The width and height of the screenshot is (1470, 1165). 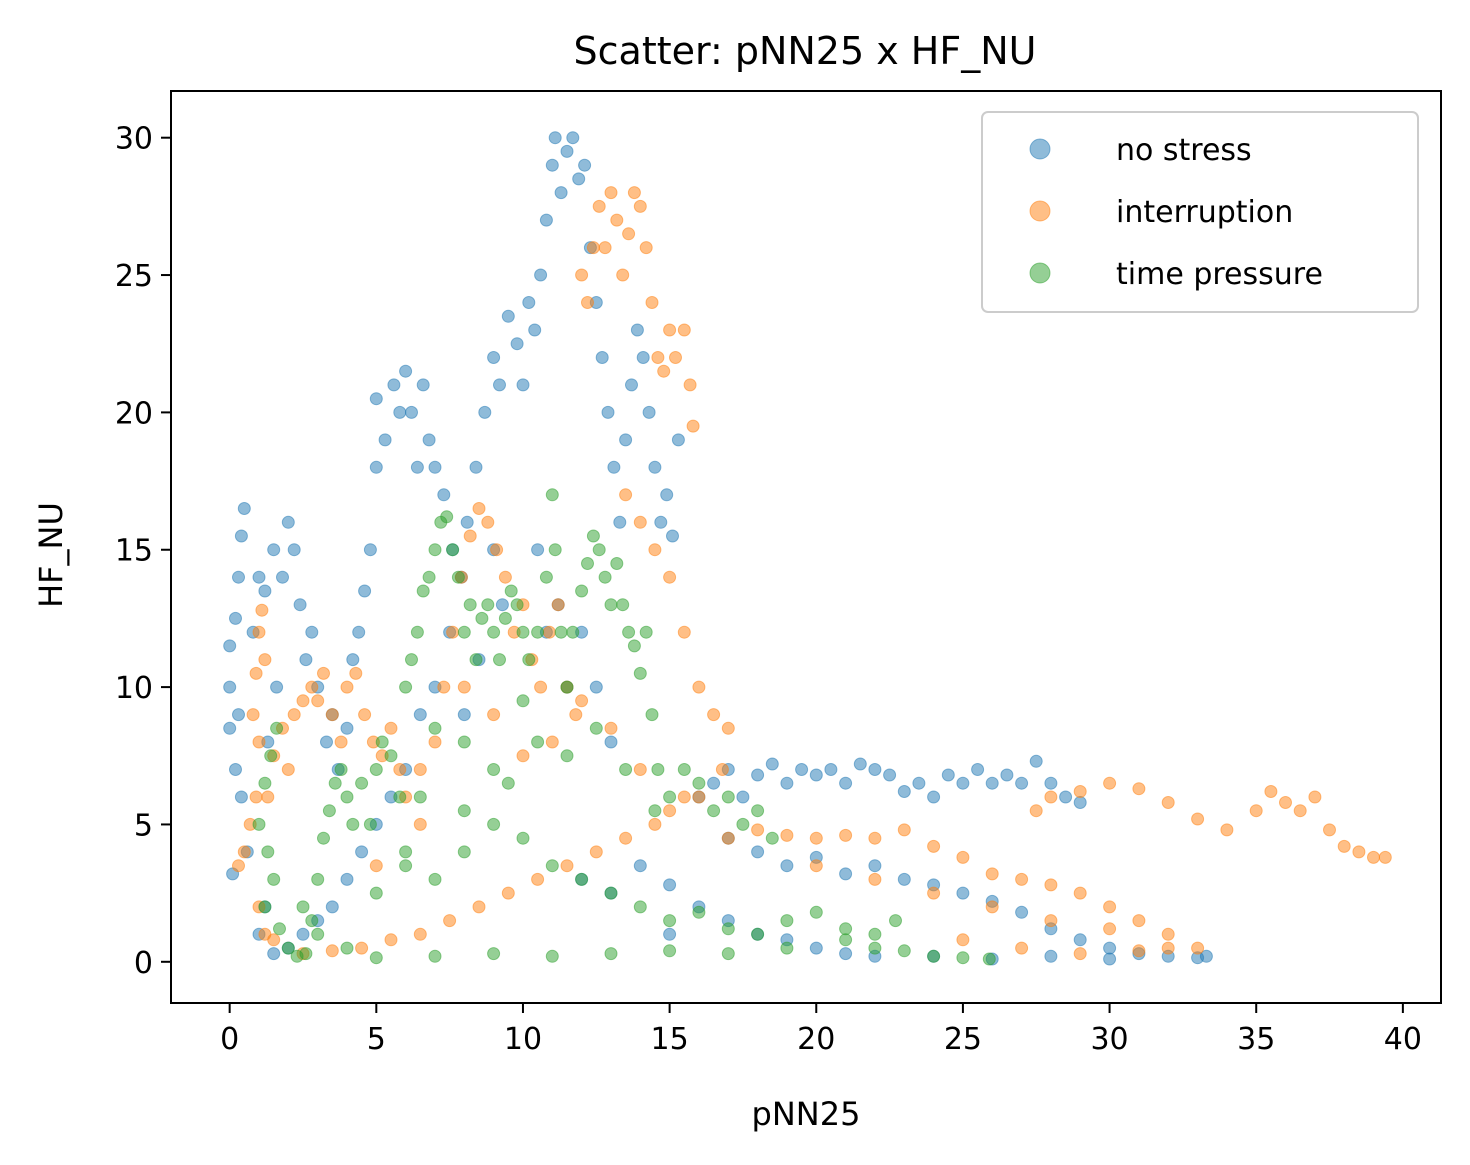 I want to click on legend-marker-interruption, so click(x=1040, y=211).